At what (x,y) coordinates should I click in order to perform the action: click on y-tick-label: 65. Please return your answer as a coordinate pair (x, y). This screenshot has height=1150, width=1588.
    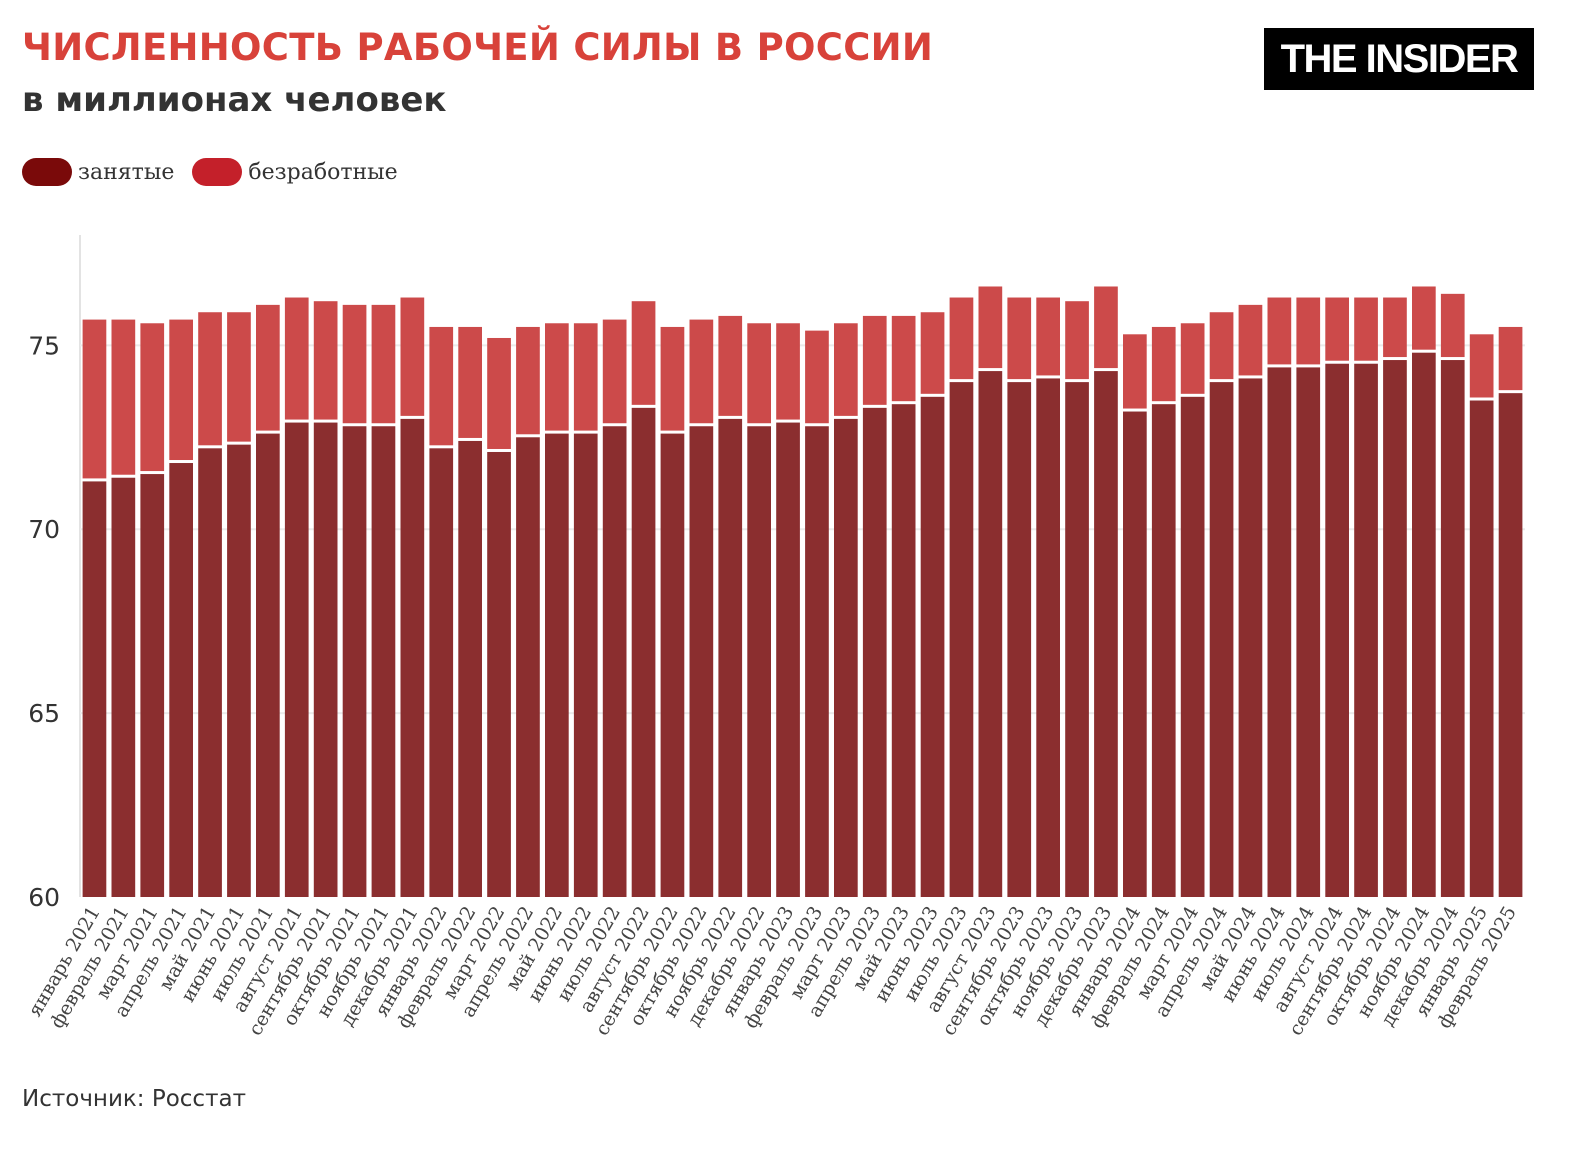
    Looking at the image, I should click on (44, 713).